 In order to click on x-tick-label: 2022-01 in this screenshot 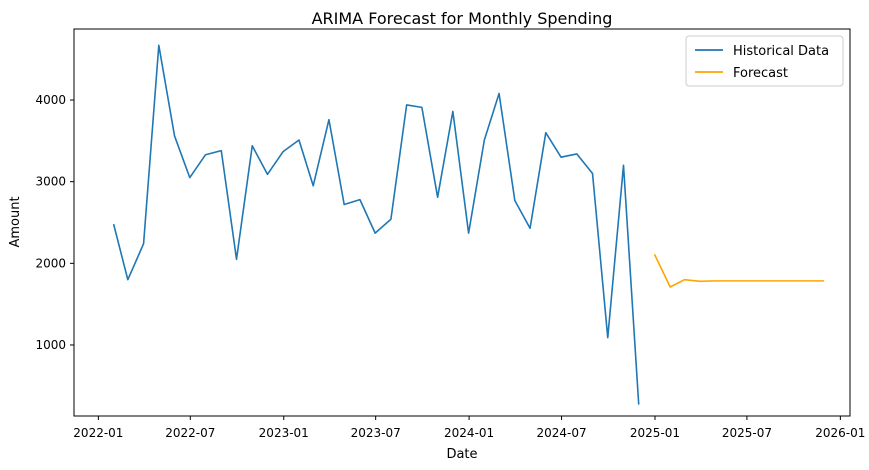, I will do `click(98, 433)`.